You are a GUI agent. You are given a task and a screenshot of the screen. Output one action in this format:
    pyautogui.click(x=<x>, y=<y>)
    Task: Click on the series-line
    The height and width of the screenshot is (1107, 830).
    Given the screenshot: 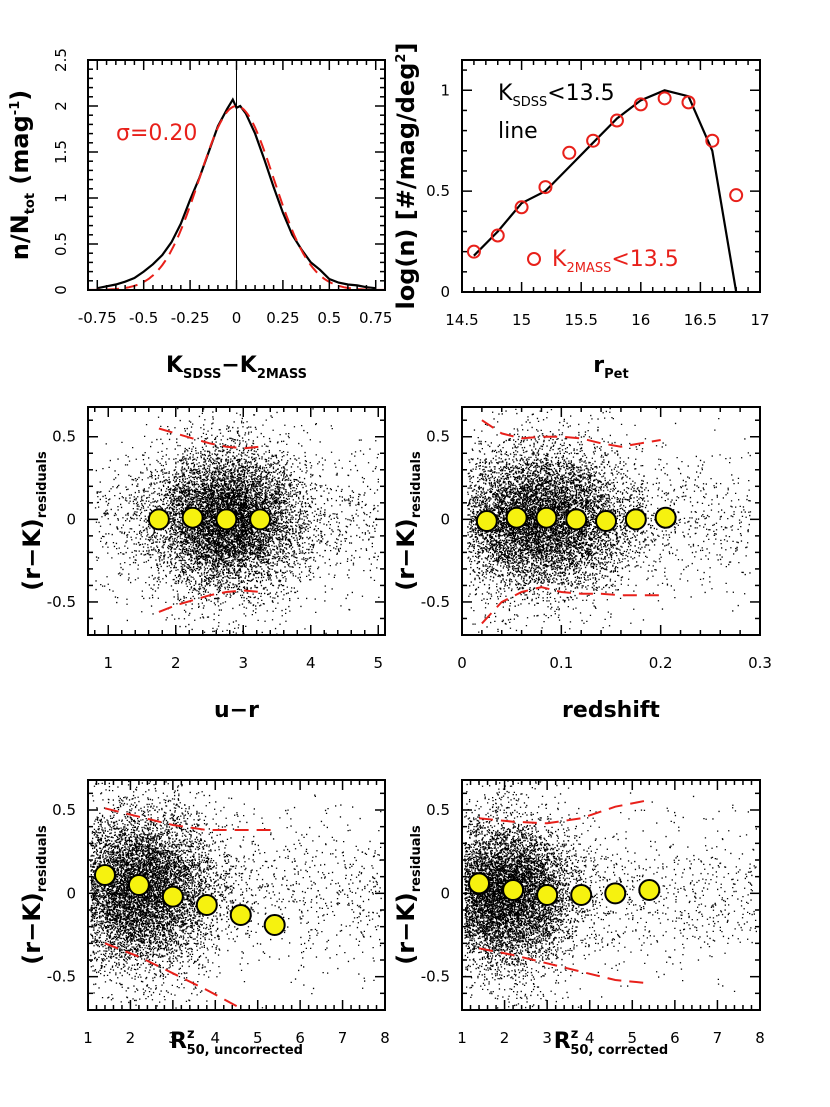 What is the action you would take?
    pyautogui.click(x=605, y=190)
    